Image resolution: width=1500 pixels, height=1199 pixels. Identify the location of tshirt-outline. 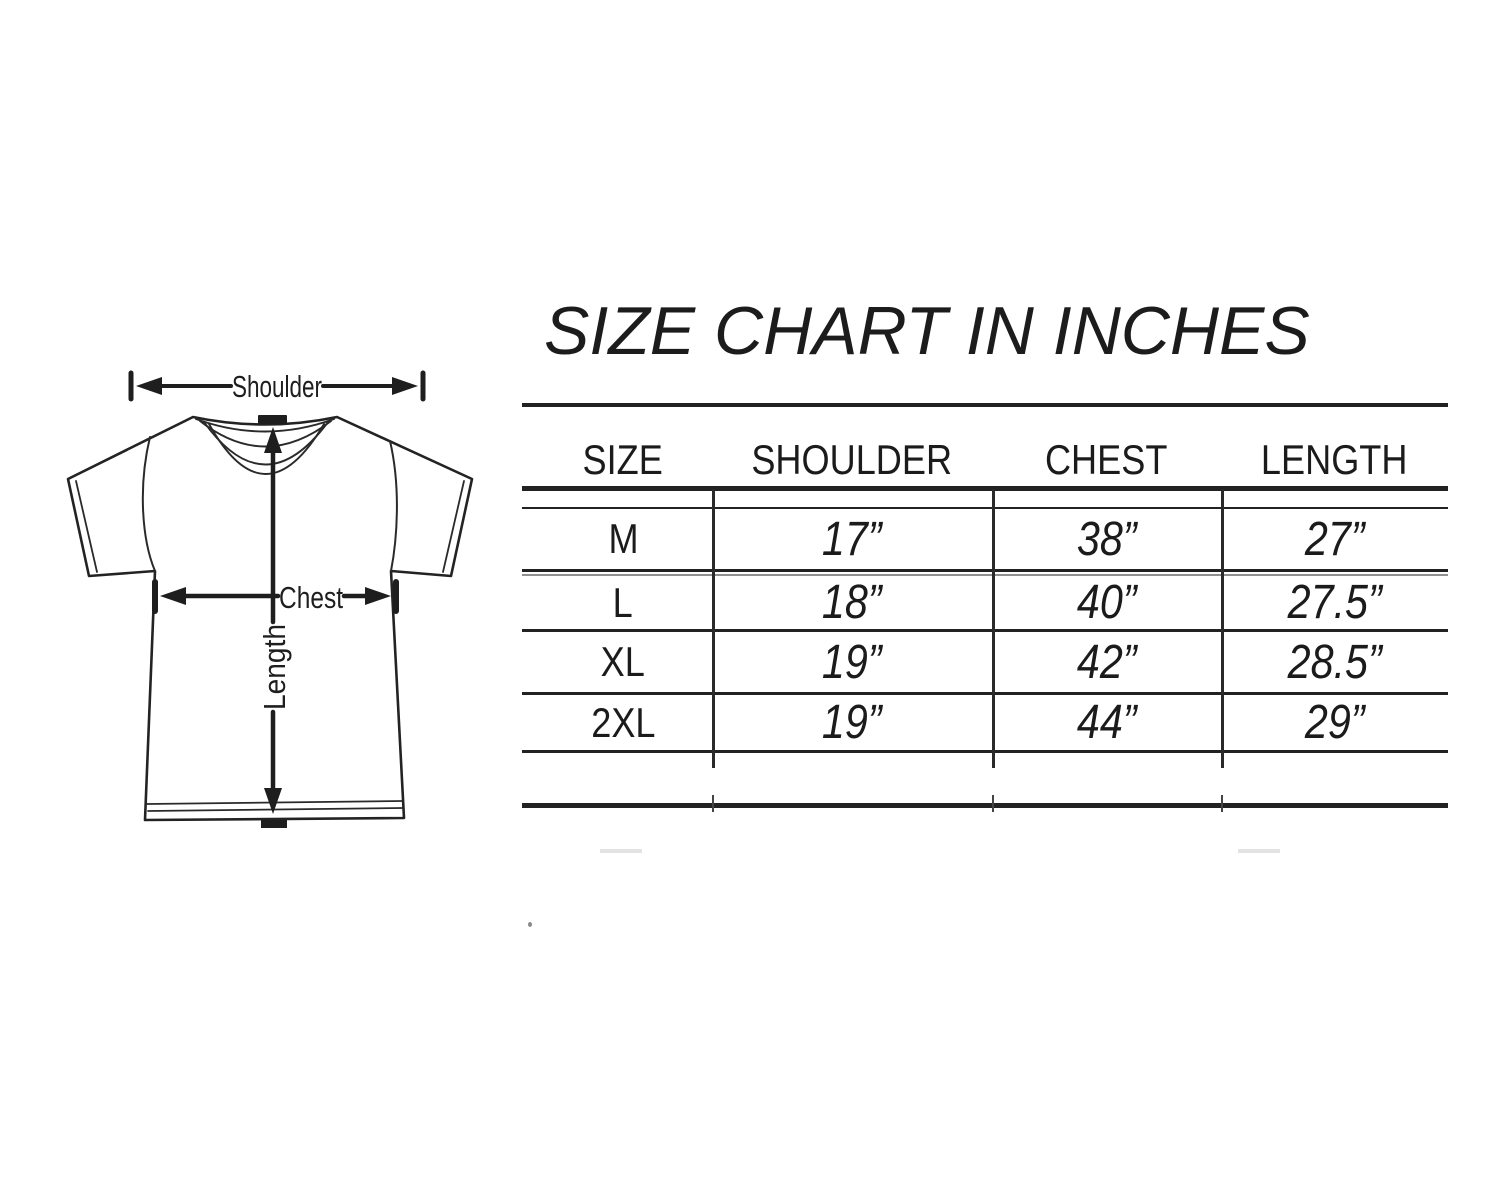
(270, 618).